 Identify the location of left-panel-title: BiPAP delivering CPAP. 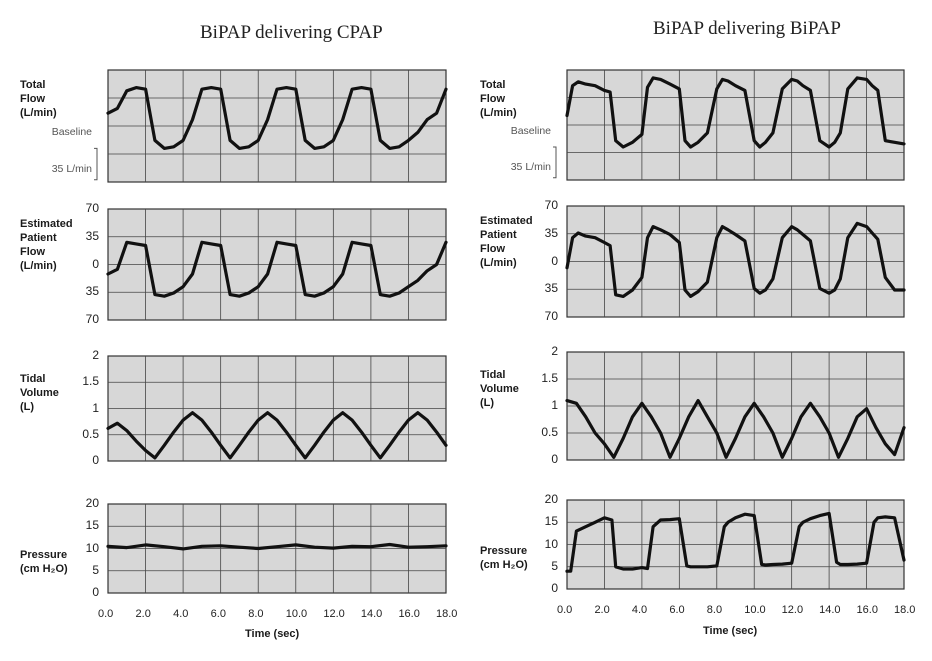
(291, 32).